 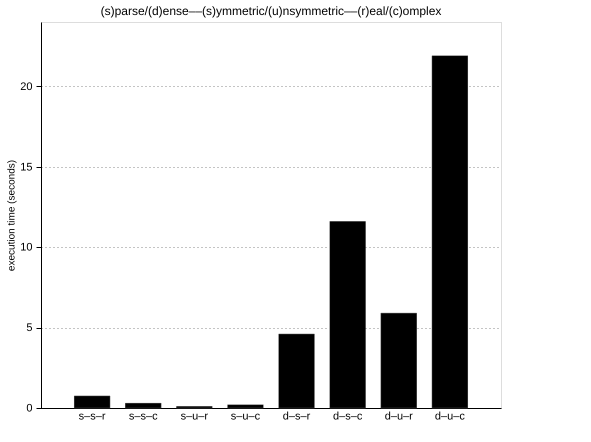 What do you see at coordinates (26, 167) in the screenshot?
I see `y-tick-label: 15` at bounding box center [26, 167].